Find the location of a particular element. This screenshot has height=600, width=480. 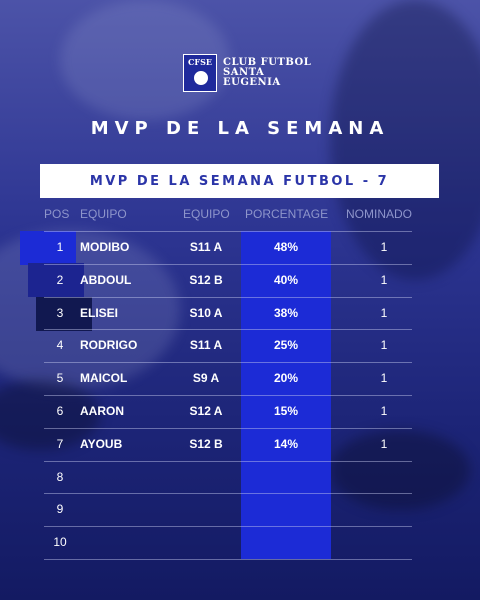

player-name-cell: MAICOL is located at coordinates (104, 378).